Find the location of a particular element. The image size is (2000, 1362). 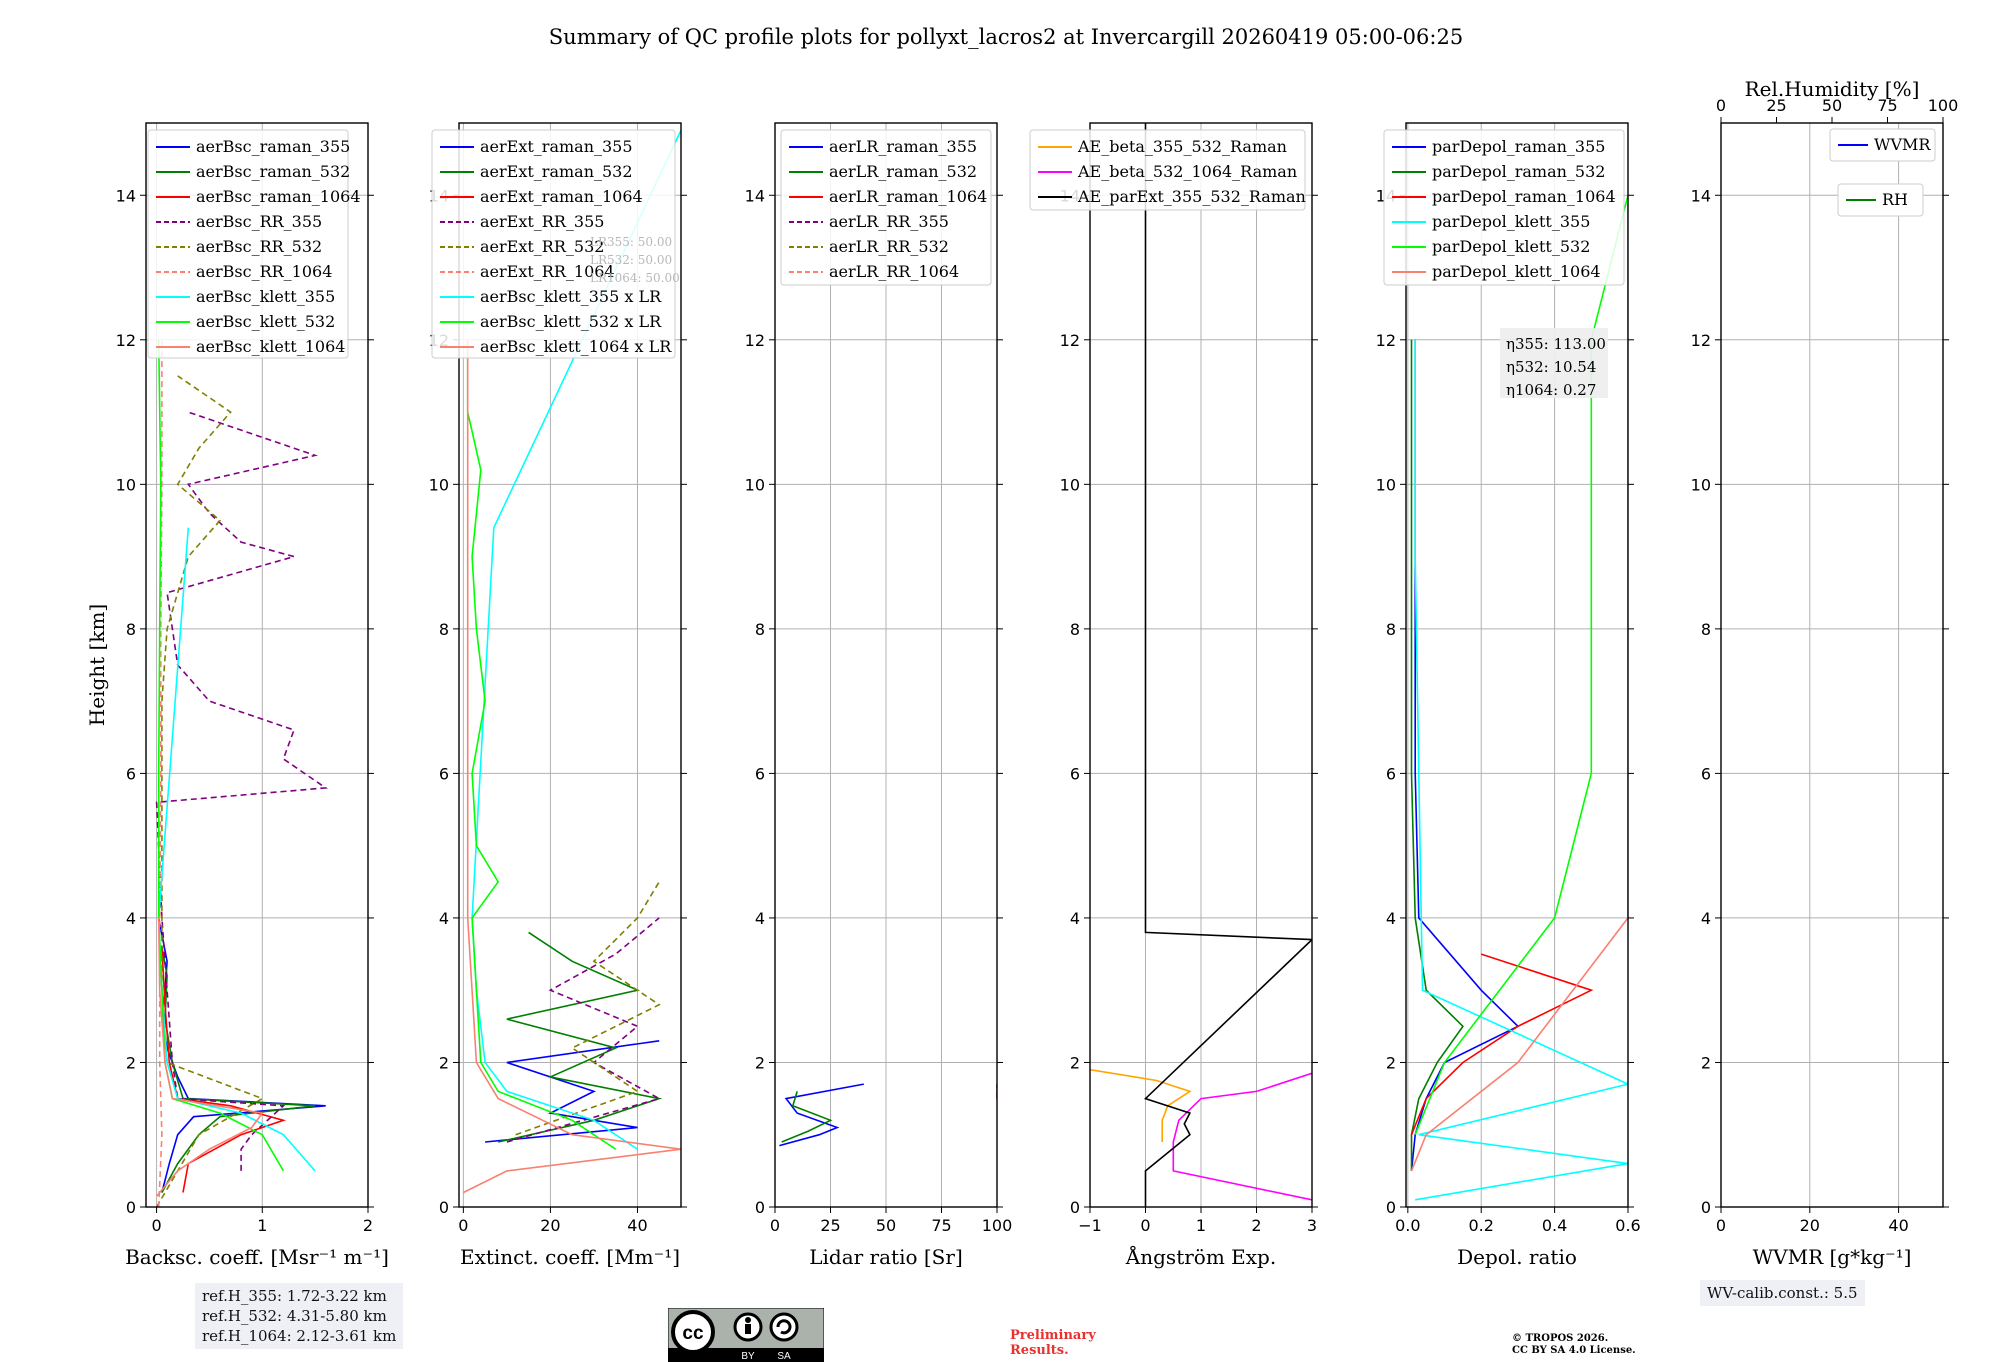

series-line-aerBsc_klett_1064 x LR is located at coordinates (572, 766).